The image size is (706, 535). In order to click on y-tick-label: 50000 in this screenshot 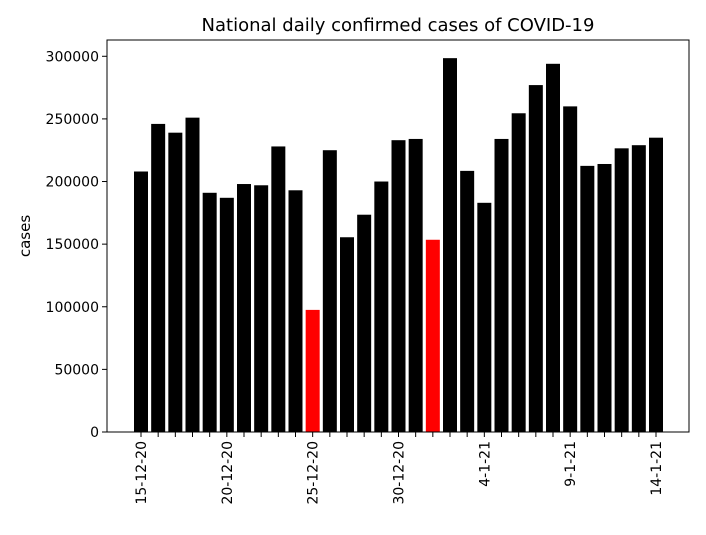, I will do `click(76, 370)`.